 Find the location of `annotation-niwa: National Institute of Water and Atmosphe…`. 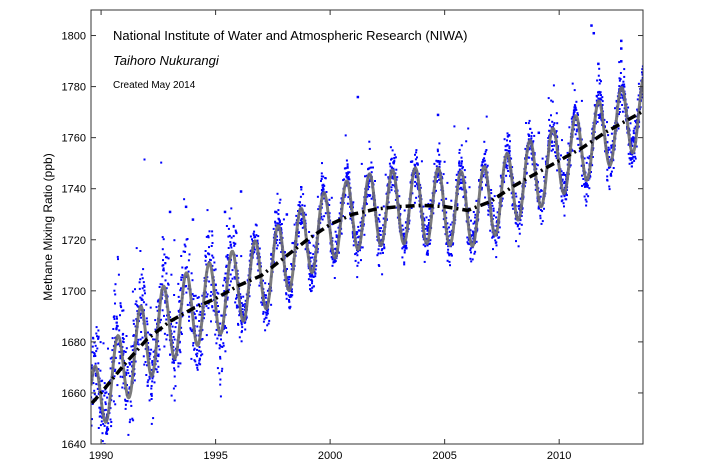

annotation-niwa: National Institute of Water and Atmosphe… is located at coordinates (290, 35).